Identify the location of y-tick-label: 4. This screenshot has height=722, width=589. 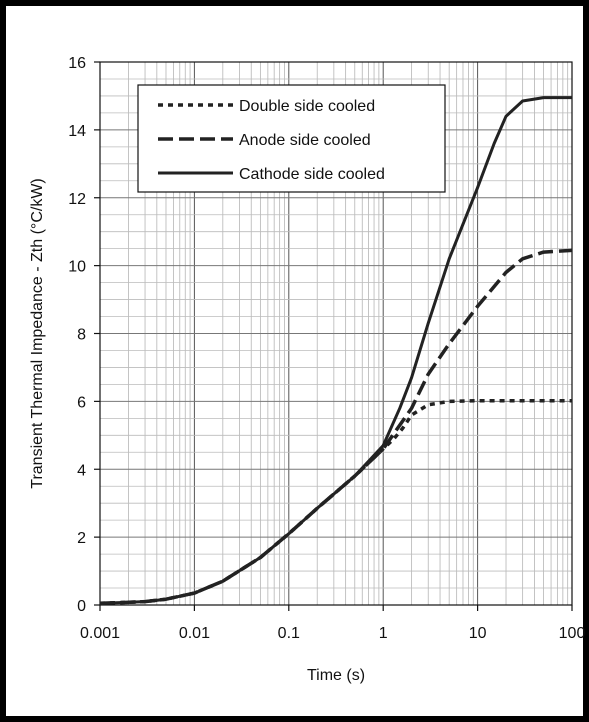
(81, 470).